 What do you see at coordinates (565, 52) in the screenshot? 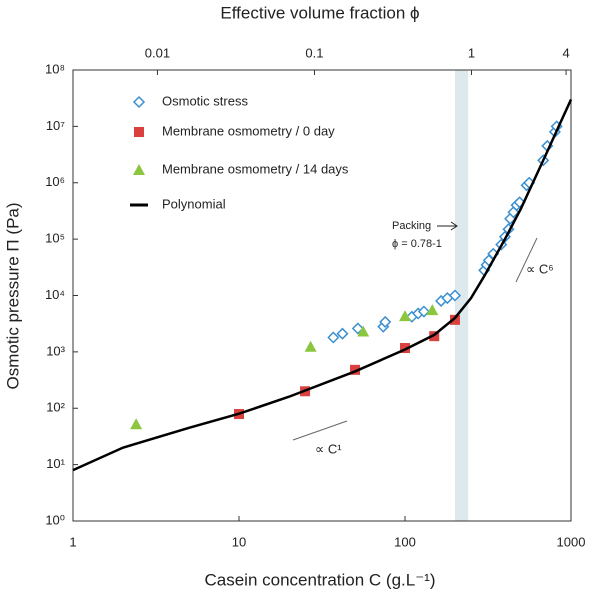
I see `x2-tick-label: 4` at bounding box center [565, 52].